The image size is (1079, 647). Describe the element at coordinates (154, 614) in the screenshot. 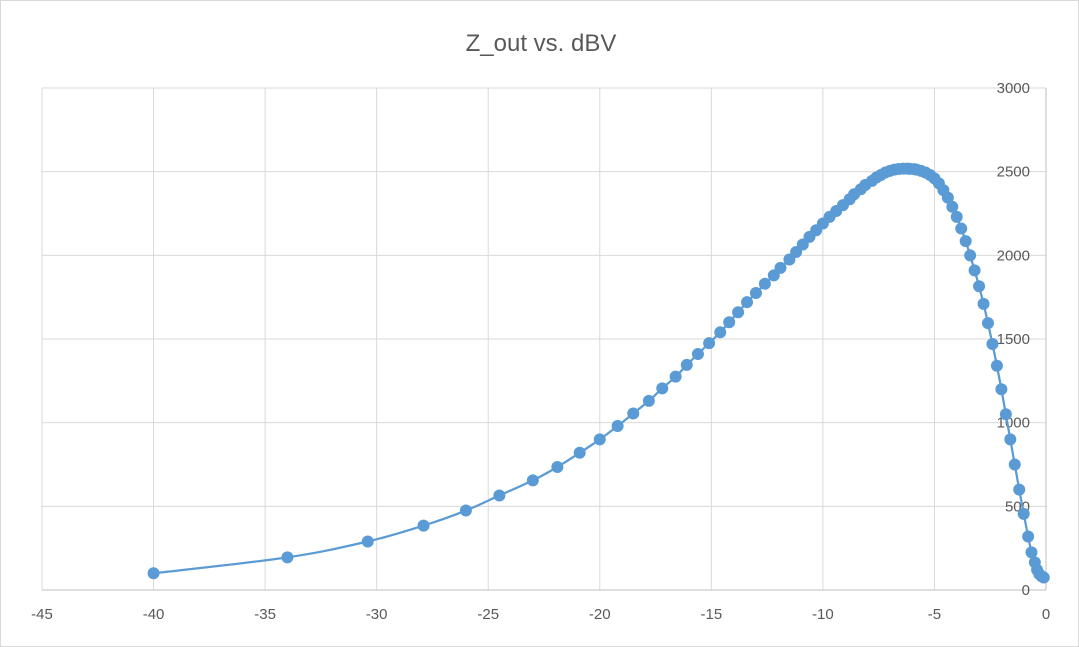

I see `x-tick-label: -40` at that location.